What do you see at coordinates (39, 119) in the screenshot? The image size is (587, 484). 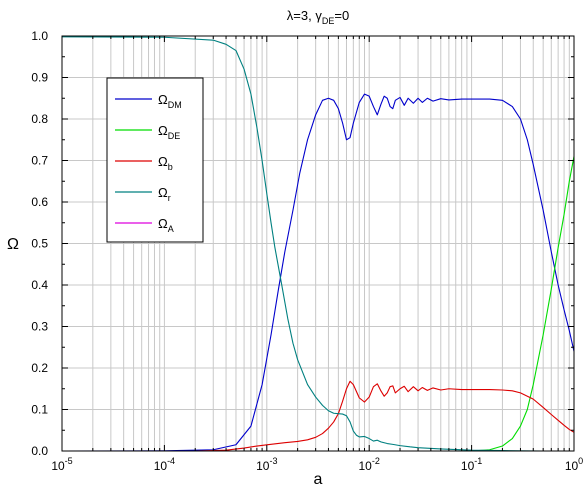 I see `y-tick-label: 0.8` at bounding box center [39, 119].